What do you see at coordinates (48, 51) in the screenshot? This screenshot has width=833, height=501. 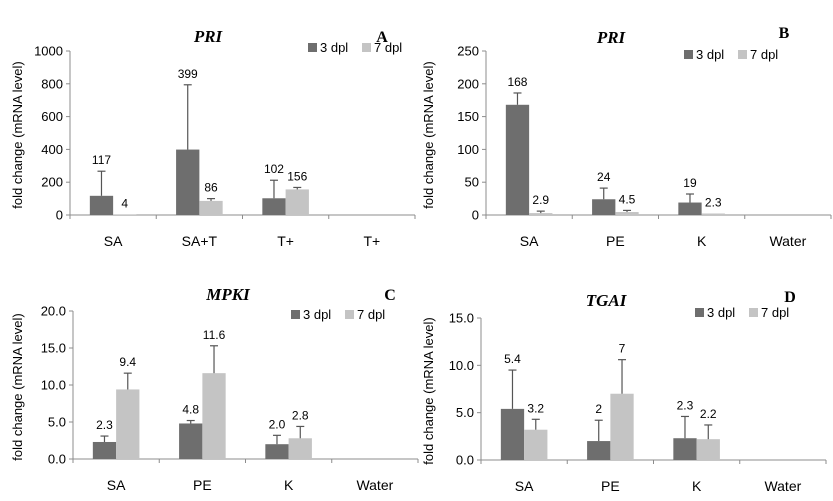 I see `y-tick-label: 1000` at bounding box center [48, 51].